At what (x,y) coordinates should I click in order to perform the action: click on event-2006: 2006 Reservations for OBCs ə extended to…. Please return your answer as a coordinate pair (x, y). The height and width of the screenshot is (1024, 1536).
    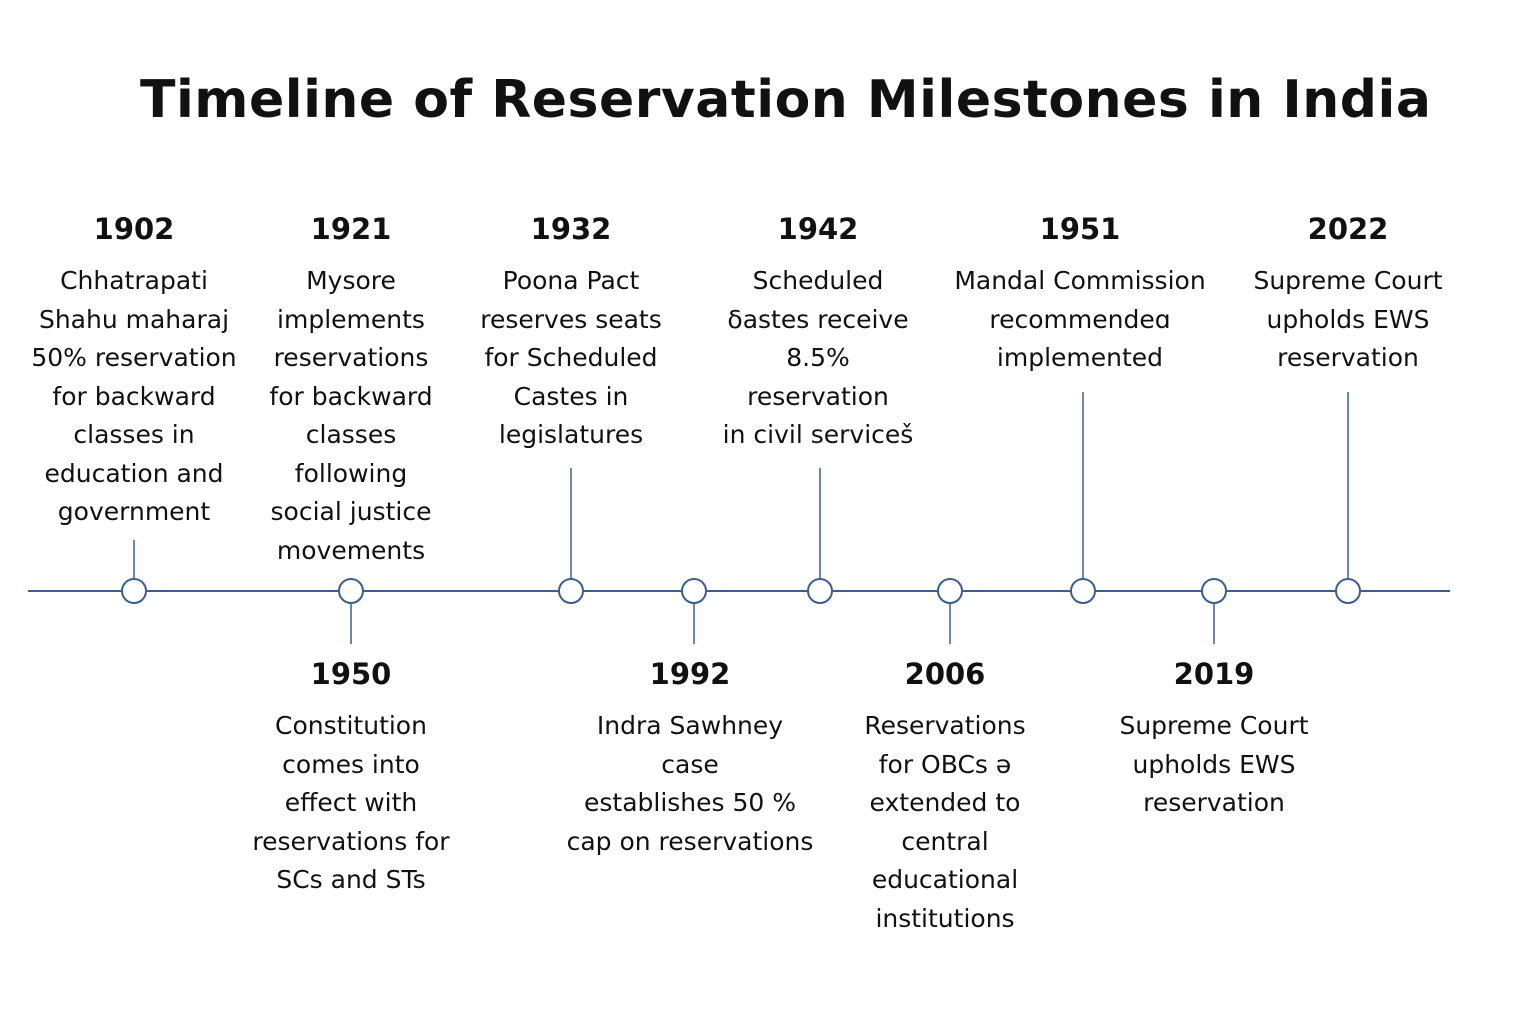
    Looking at the image, I should click on (945, 797).